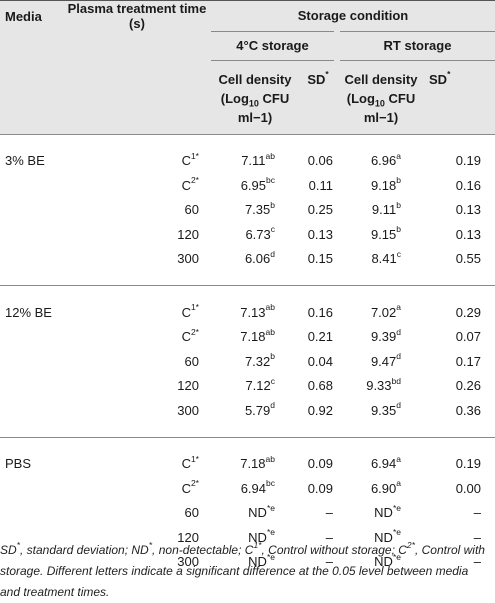 The height and width of the screenshot is (603, 495). I want to click on table-row: 60 7.35b 0.25 9.11b 0.13, so click(247, 210).